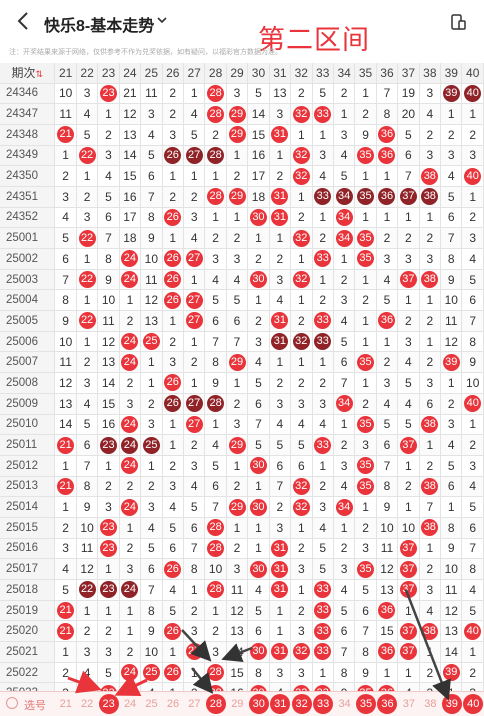 The image size is (484, 716). I want to click on select-number-32: 32, so click(301, 704).